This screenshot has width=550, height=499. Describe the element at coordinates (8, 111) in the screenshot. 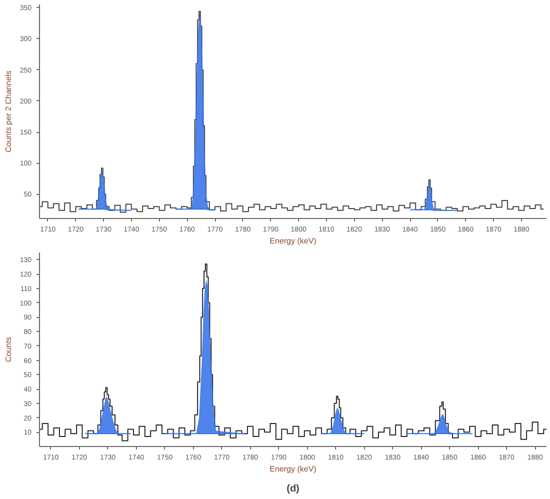

I see `y-axis-title: Counts per 2 Channels` at that location.